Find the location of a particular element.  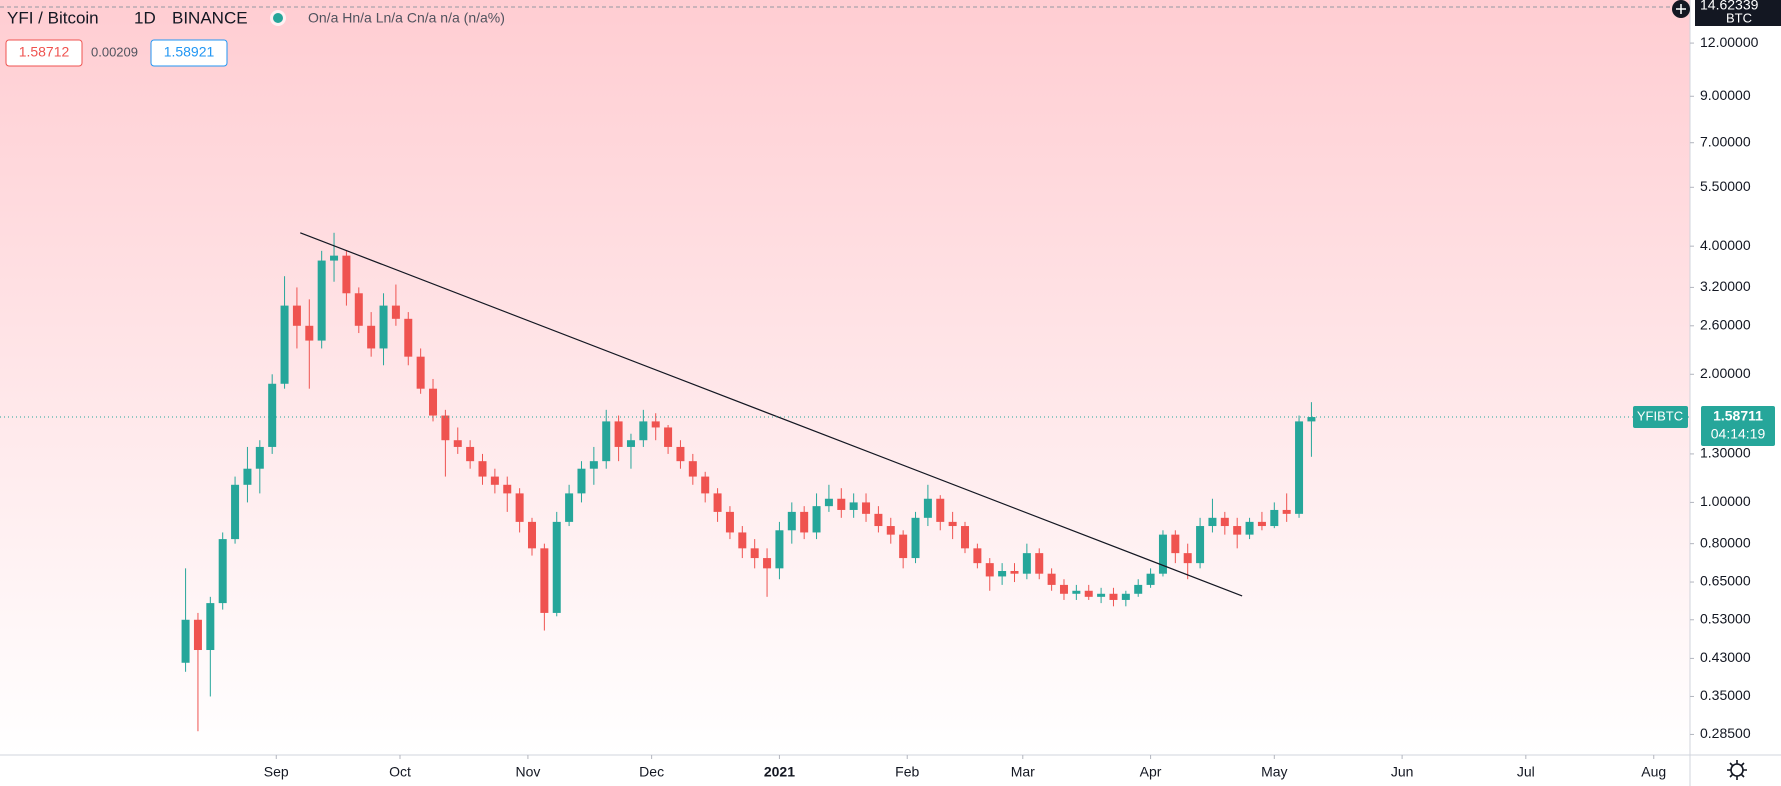

currency: BTC is located at coordinates (1739, 17).